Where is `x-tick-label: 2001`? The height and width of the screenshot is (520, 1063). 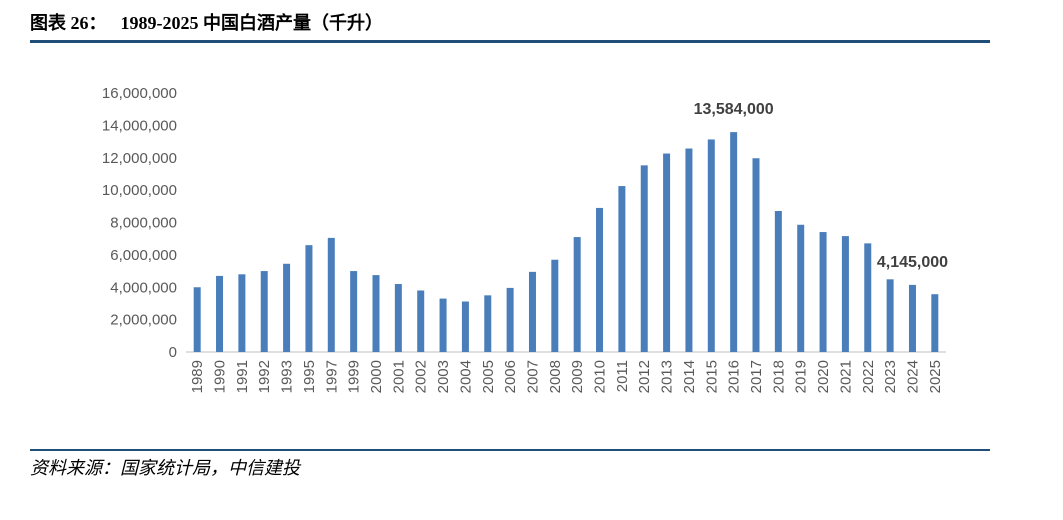
x-tick-label: 2001 is located at coordinates (398, 376).